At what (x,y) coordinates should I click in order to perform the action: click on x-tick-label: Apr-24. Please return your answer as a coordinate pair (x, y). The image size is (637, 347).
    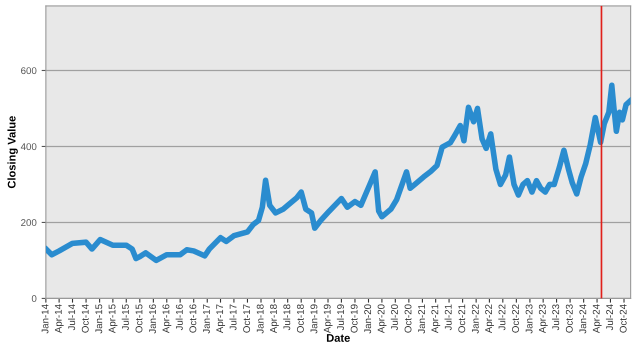
    Looking at the image, I should click on (597, 319).